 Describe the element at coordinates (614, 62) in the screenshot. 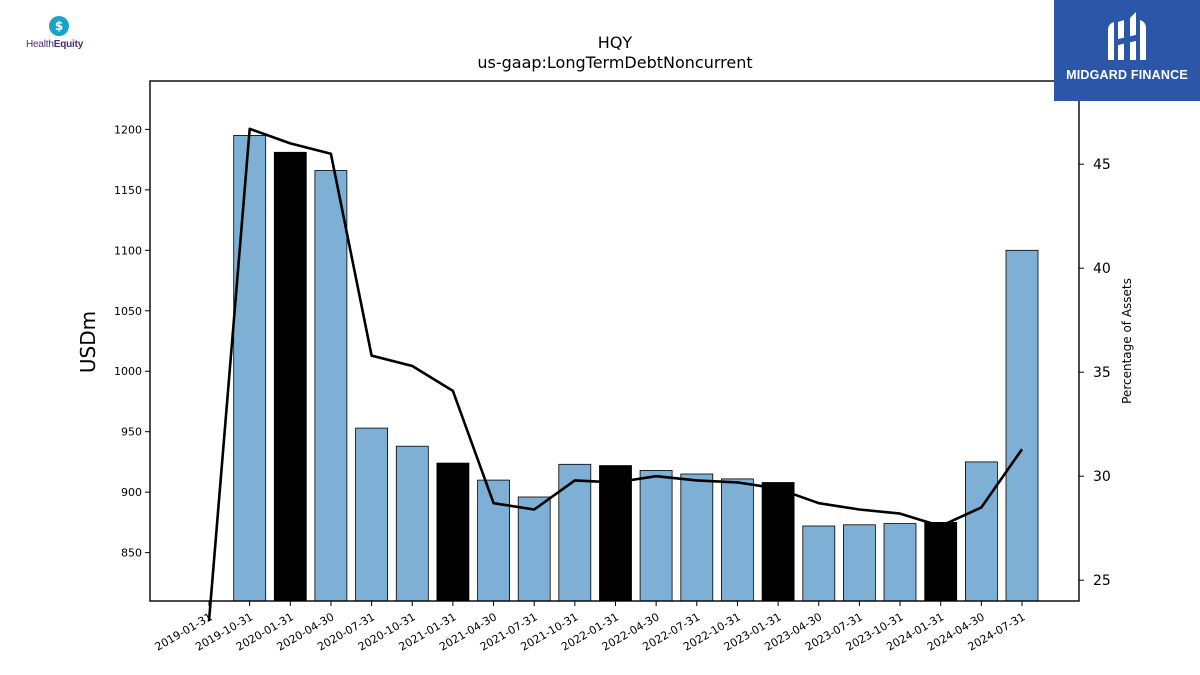

I see `chart-subtitle: us-gaap:LongTermDebtNoncurrent` at that location.